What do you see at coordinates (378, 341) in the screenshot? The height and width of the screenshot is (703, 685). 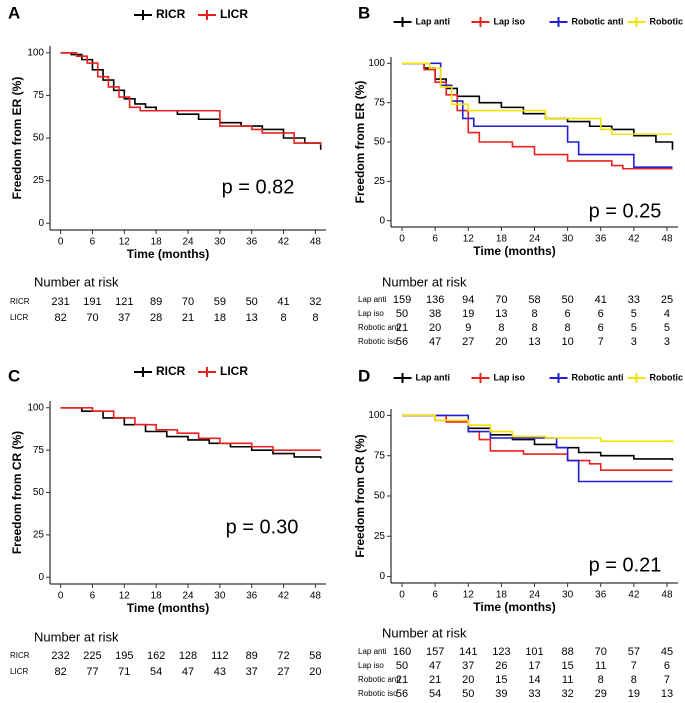 I see `risk-row-name: Robotic iso` at bounding box center [378, 341].